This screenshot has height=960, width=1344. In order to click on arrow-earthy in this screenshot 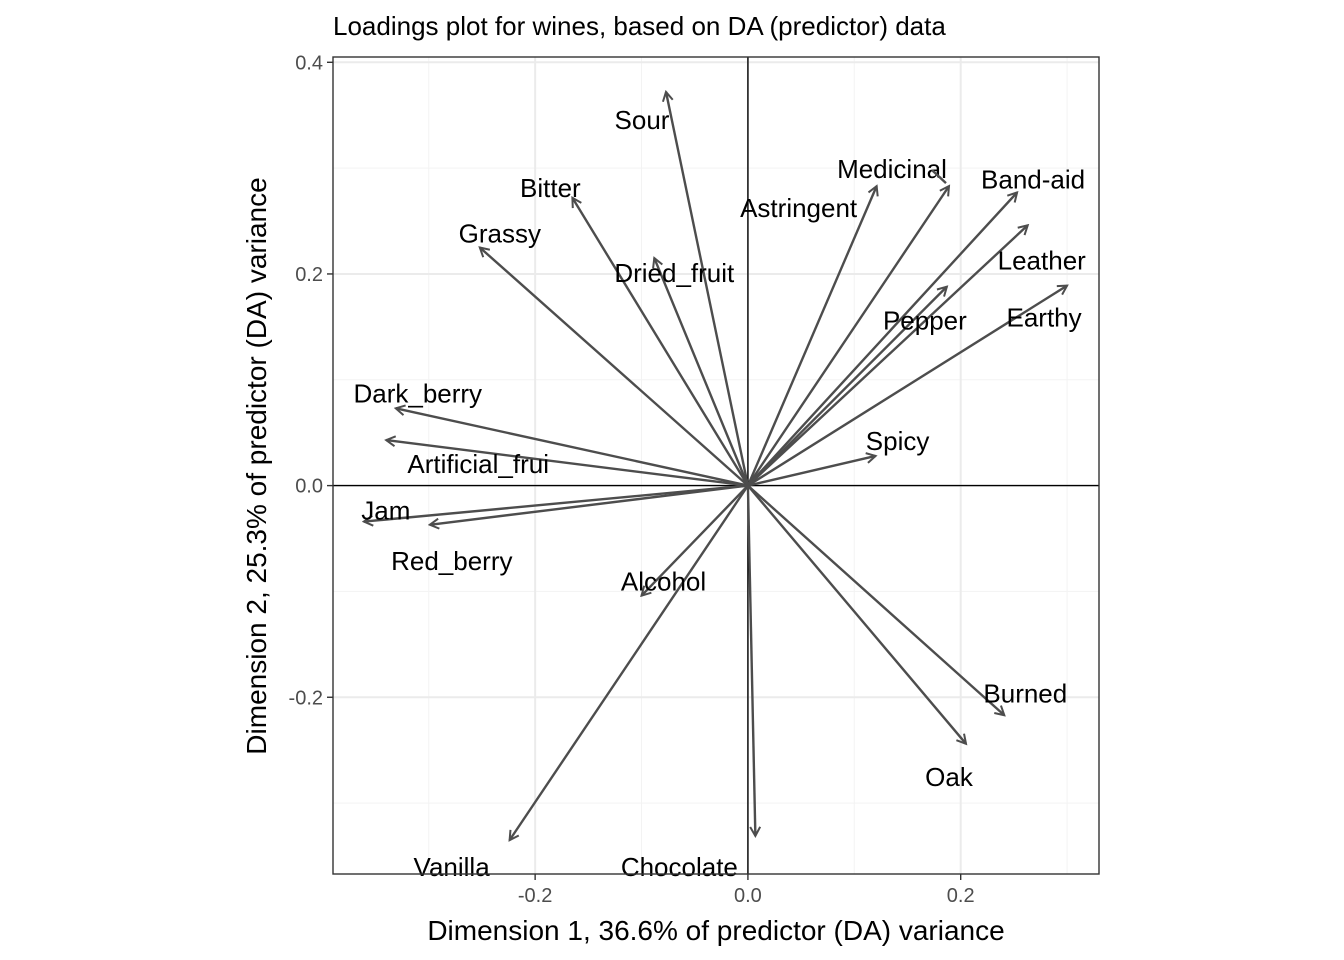, I will do `click(907, 386)`.